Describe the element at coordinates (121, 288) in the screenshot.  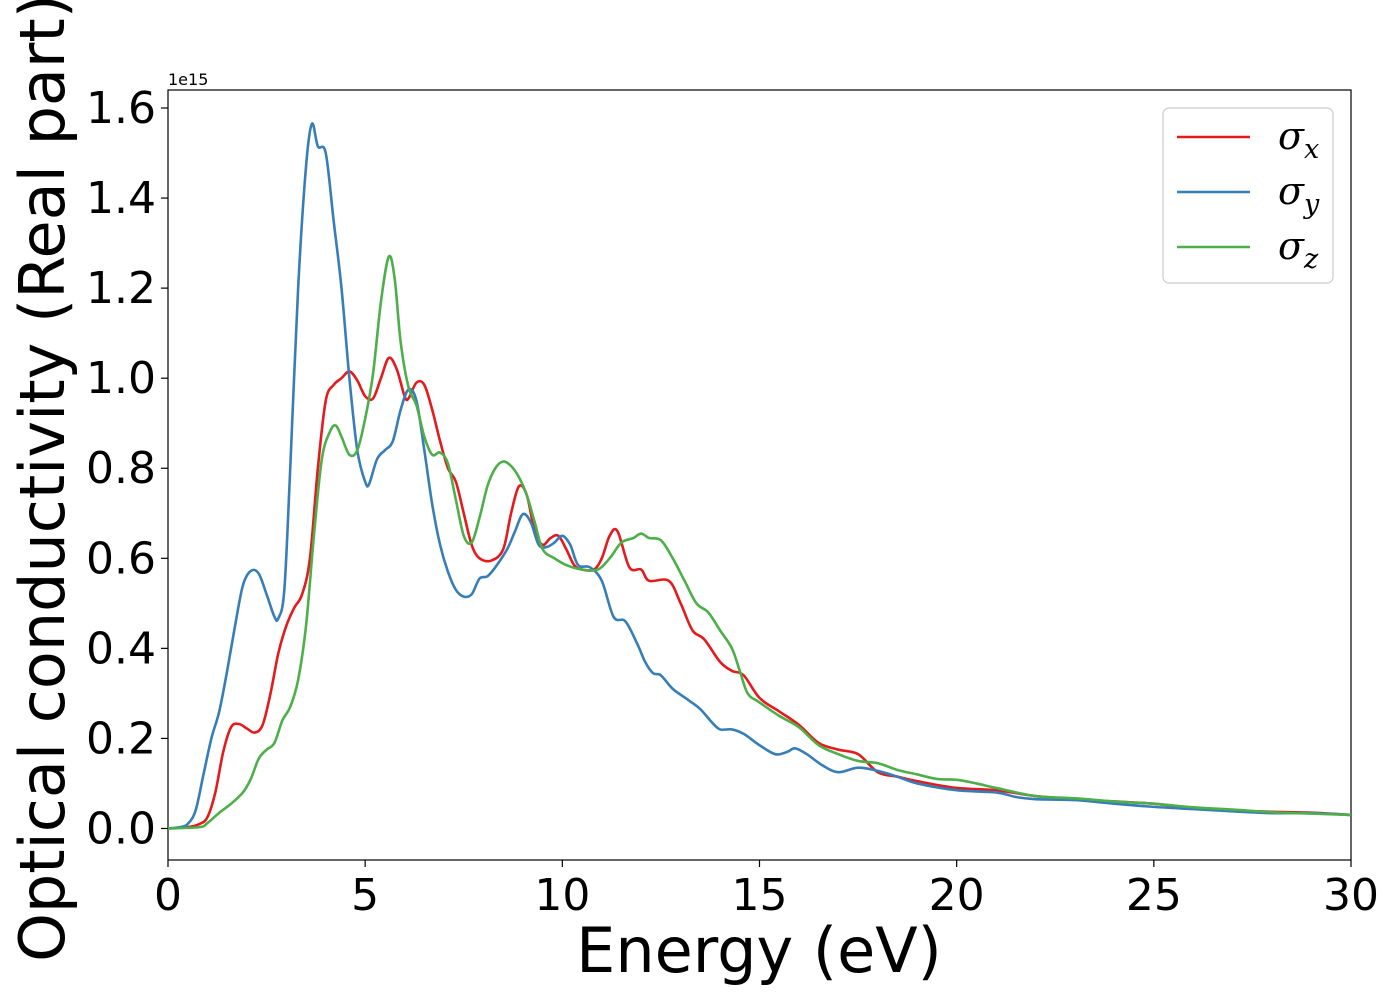
I see `y-tick-label: 1.2` at that location.